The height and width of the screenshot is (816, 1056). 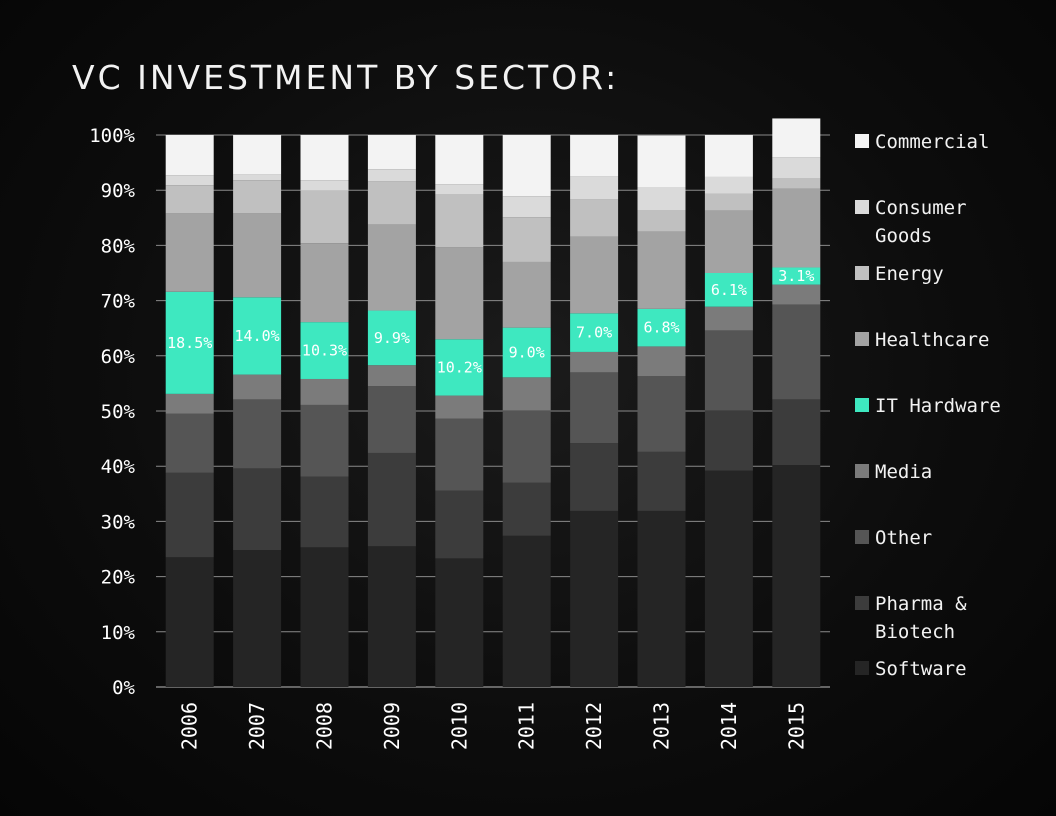 What do you see at coordinates (728, 440) in the screenshot?
I see `bar-segment-pharma-biotech-2014` at bounding box center [728, 440].